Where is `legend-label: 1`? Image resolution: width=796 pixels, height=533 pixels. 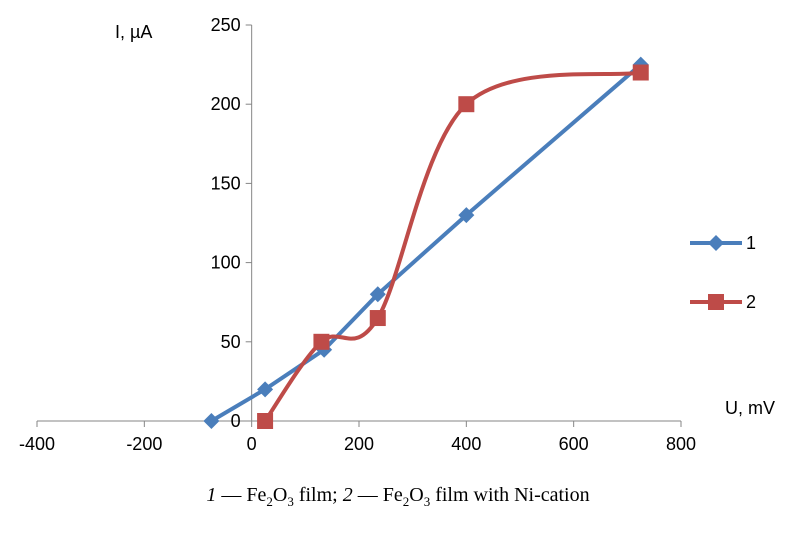 legend-label: 1 is located at coordinates (751, 243).